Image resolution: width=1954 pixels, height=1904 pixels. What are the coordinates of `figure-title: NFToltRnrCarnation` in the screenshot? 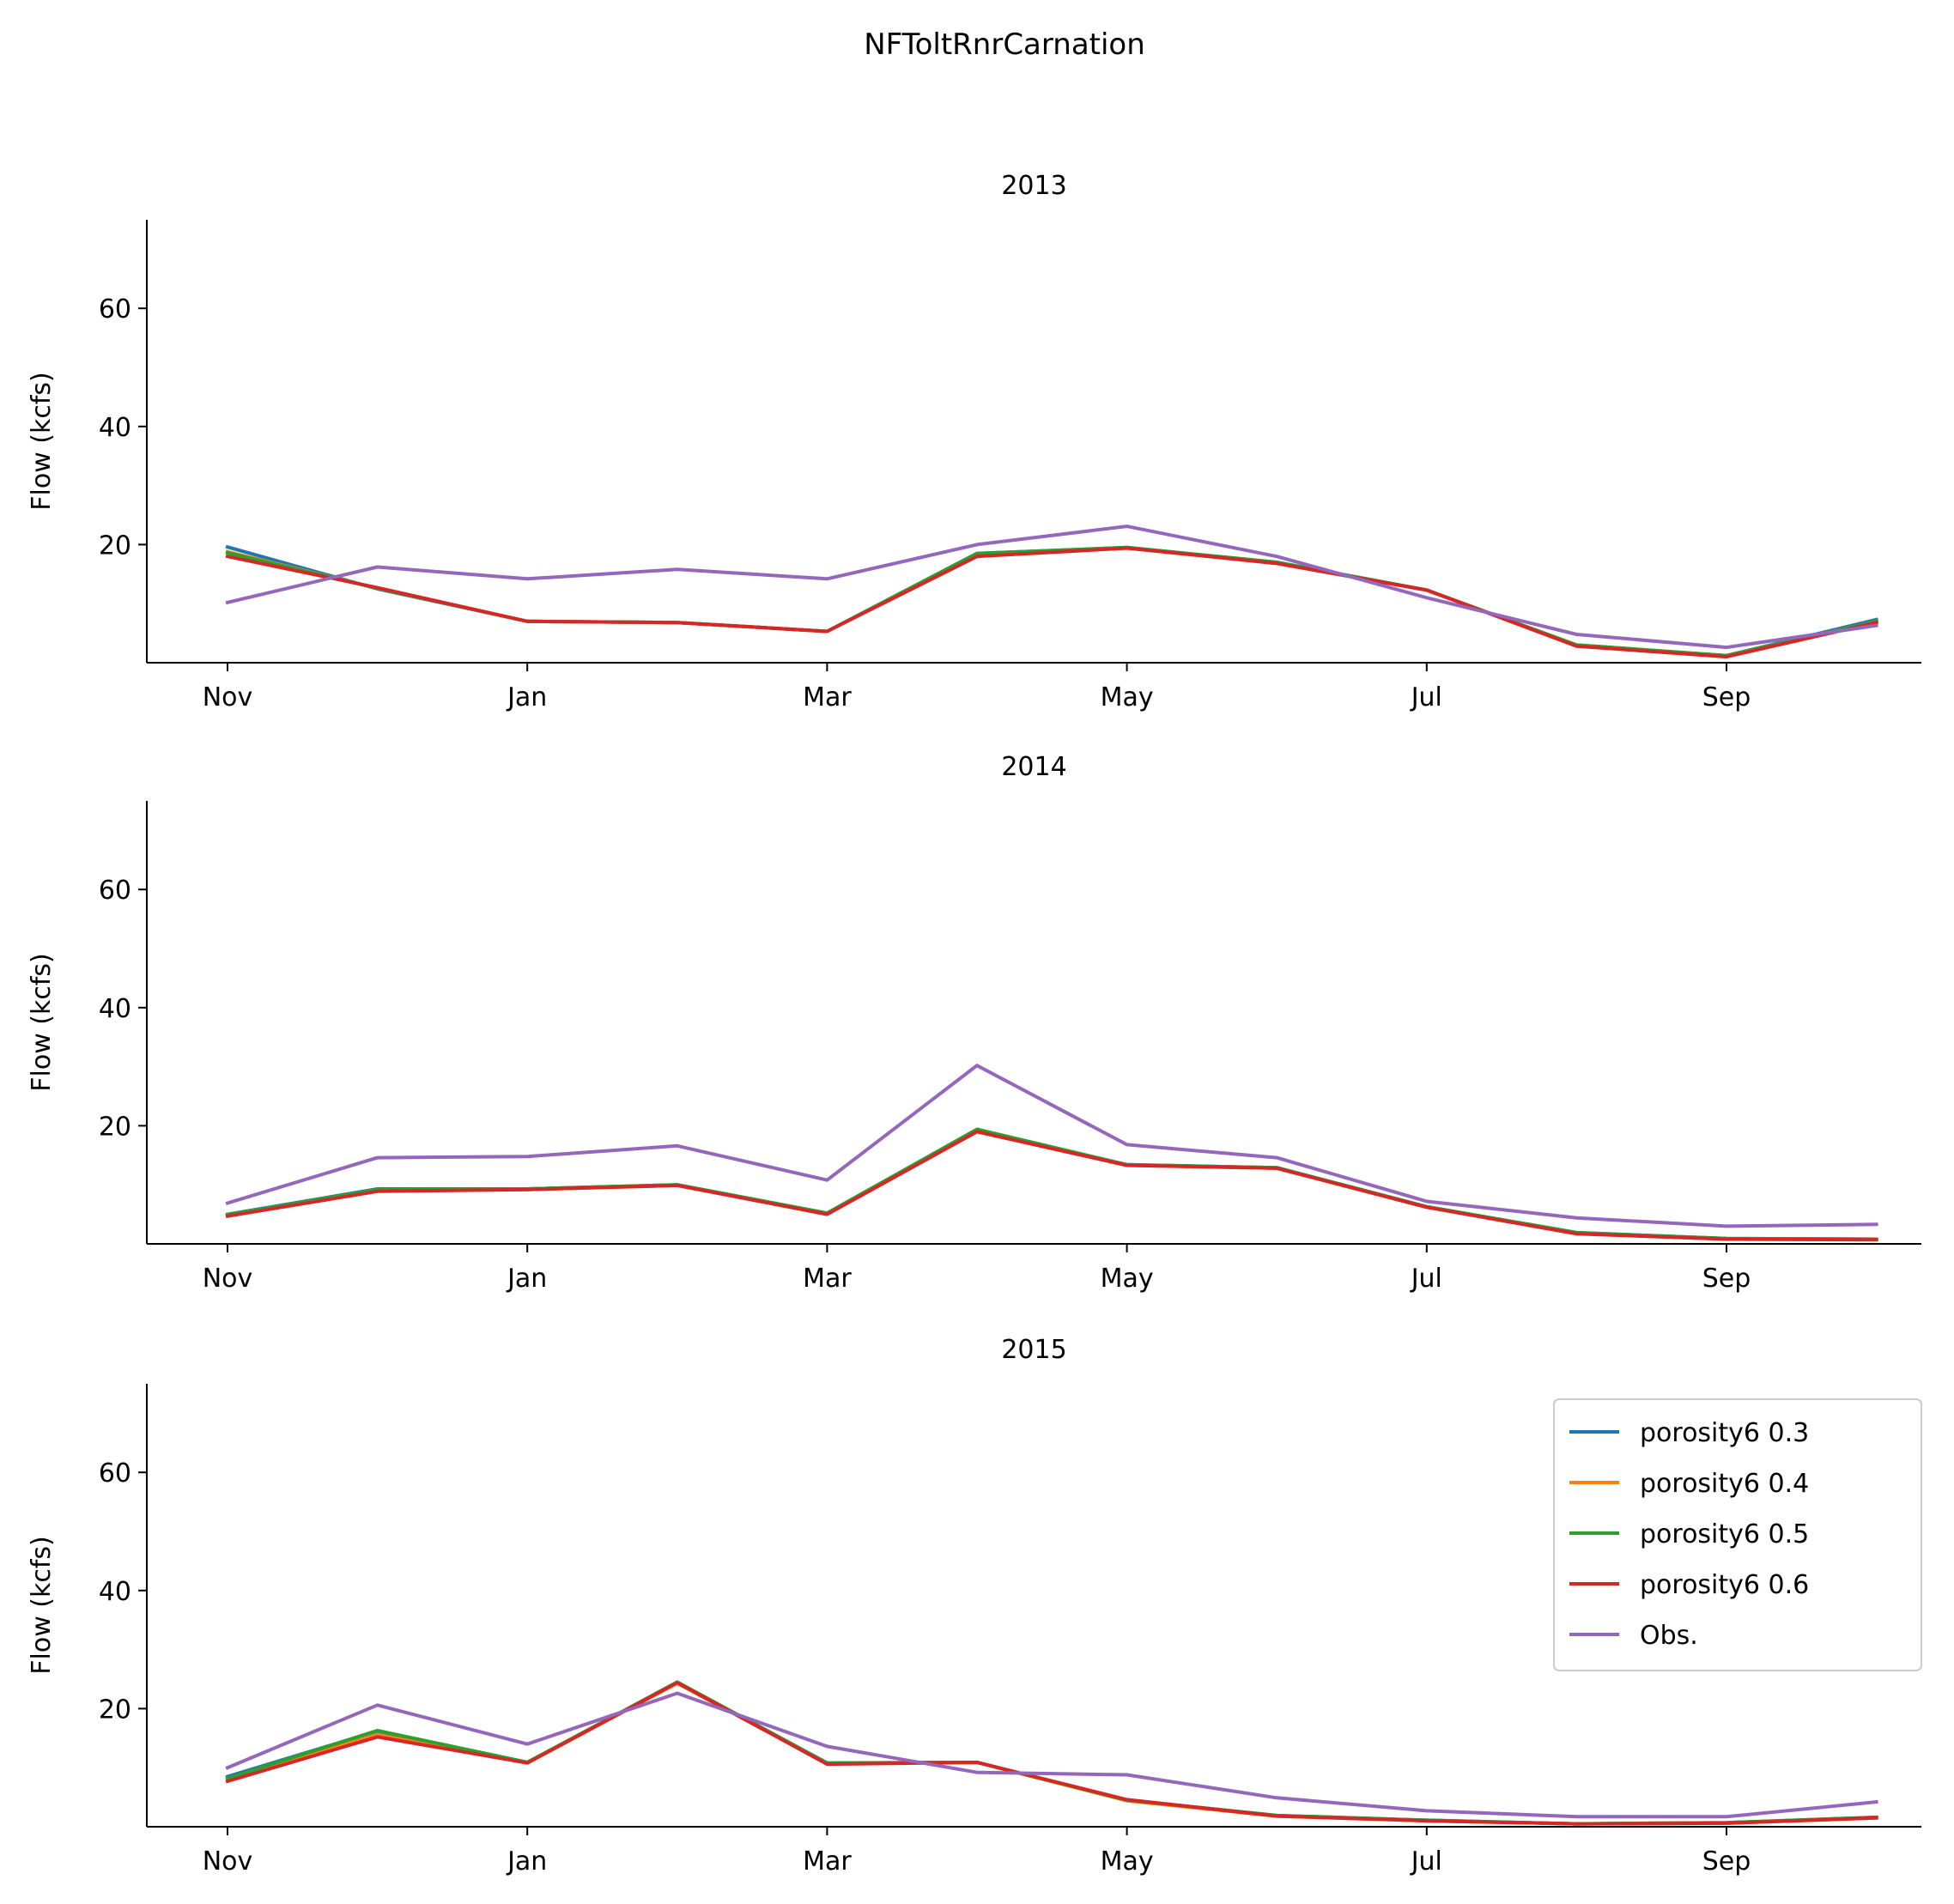 It's located at (1004, 45).